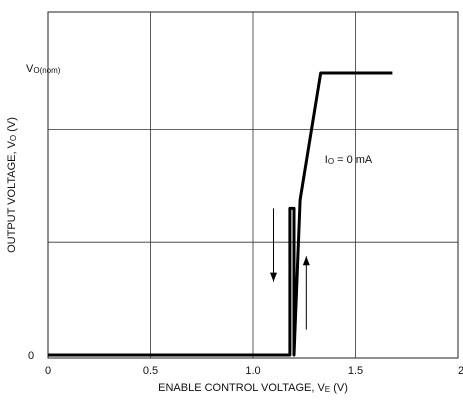 The height and width of the screenshot is (403, 463). Describe the element at coordinates (253, 388) in the screenshot. I see `x-axis-label: ENABLE CONTROL VOLTAGE, VE (V)` at that location.